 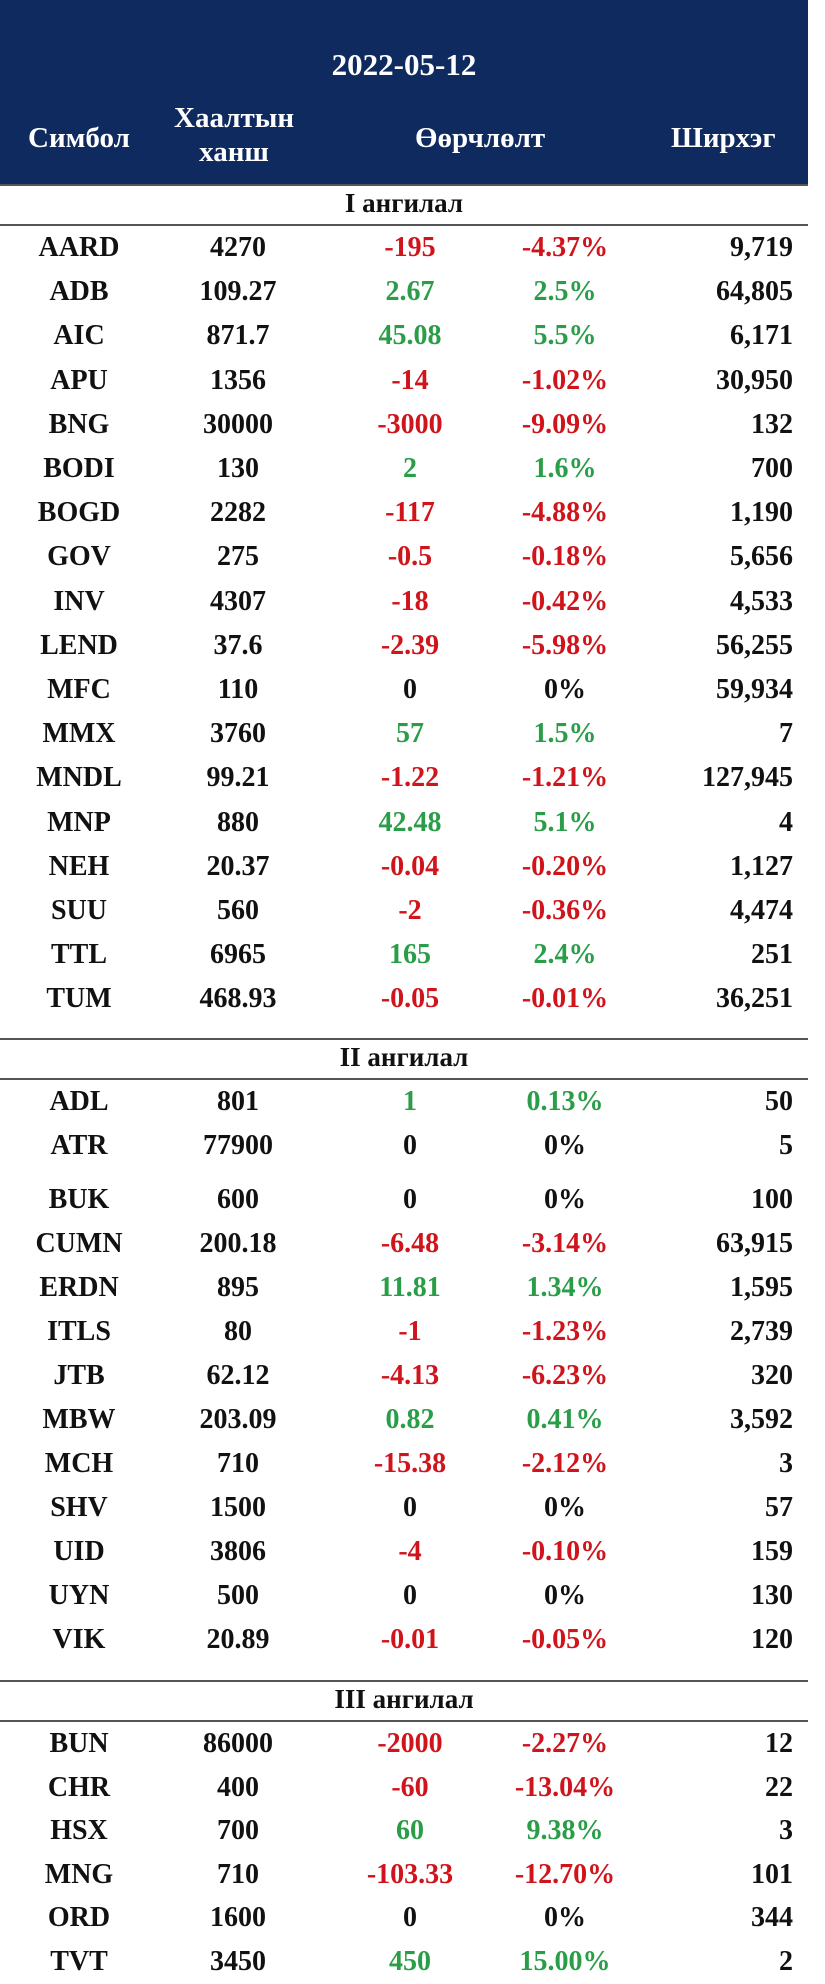 What do you see at coordinates (79, 1375) in the screenshot?
I see `symbol: JTB` at bounding box center [79, 1375].